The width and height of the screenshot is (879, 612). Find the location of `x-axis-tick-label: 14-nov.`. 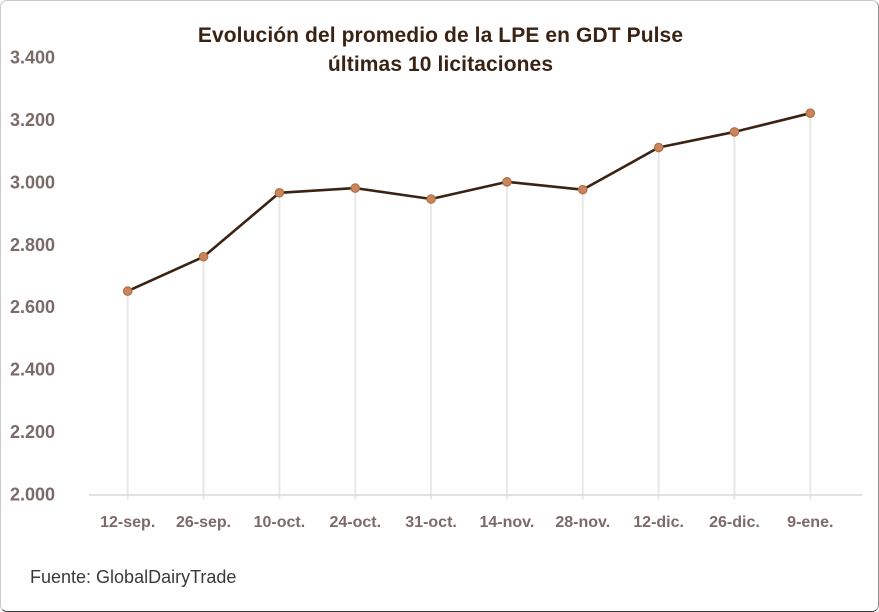

x-axis-tick-label: 14-nov. is located at coordinates (507, 522).